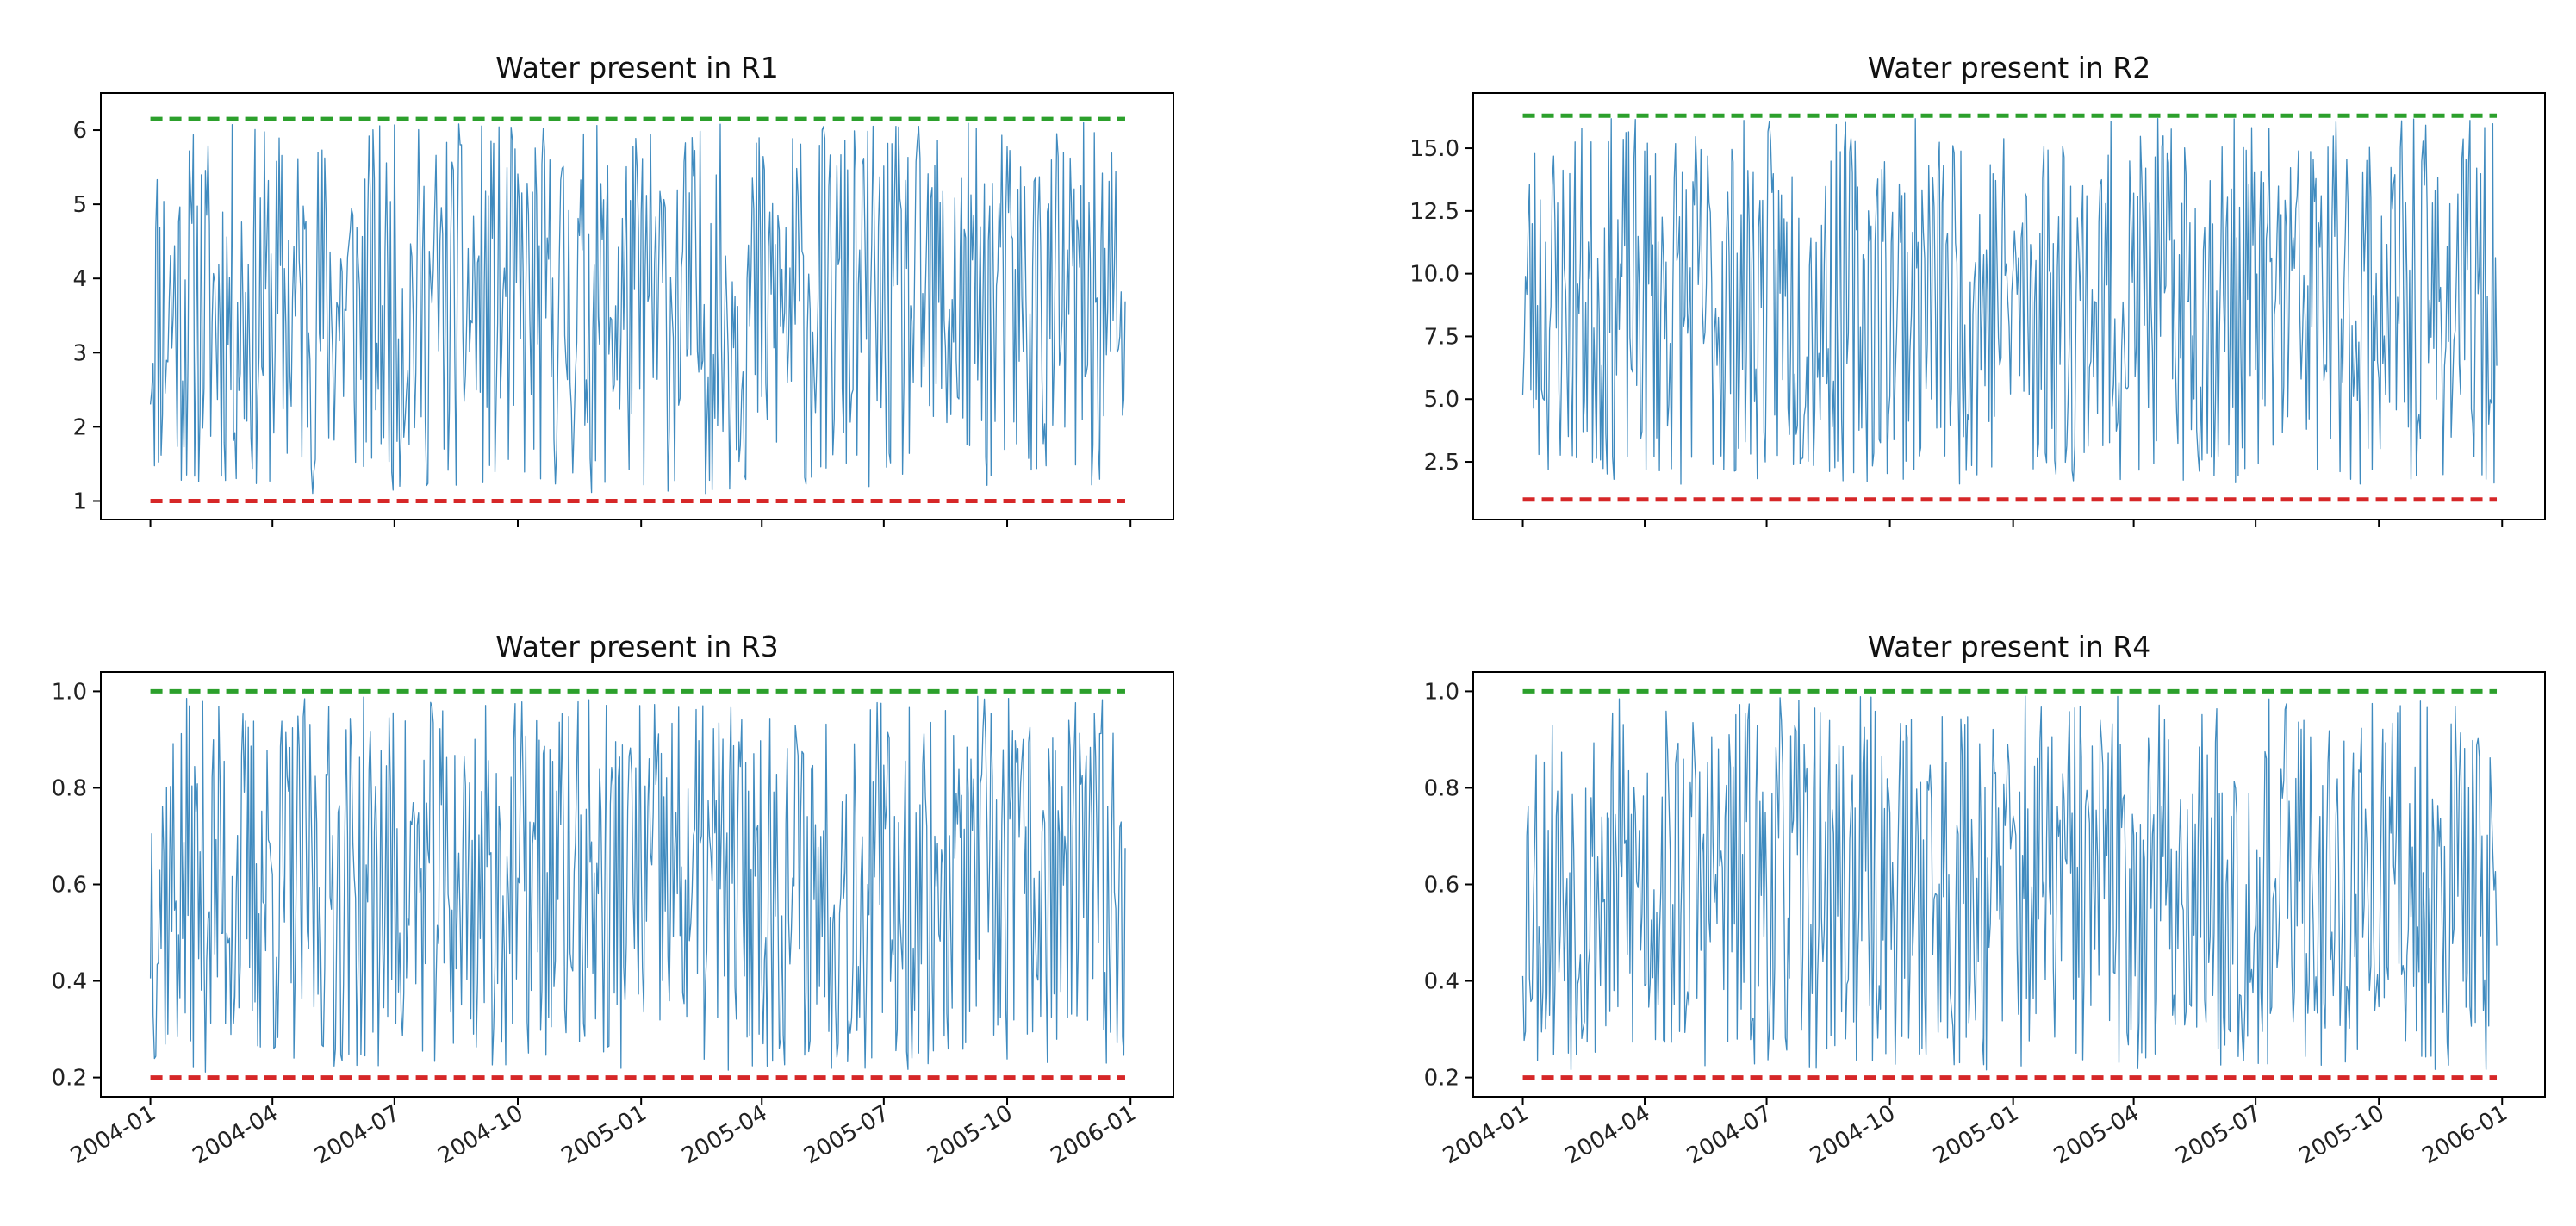 The width and height of the screenshot is (2576, 1226). Describe the element at coordinates (1434, 275) in the screenshot. I see `y-tick-label: 10.0` at that location.